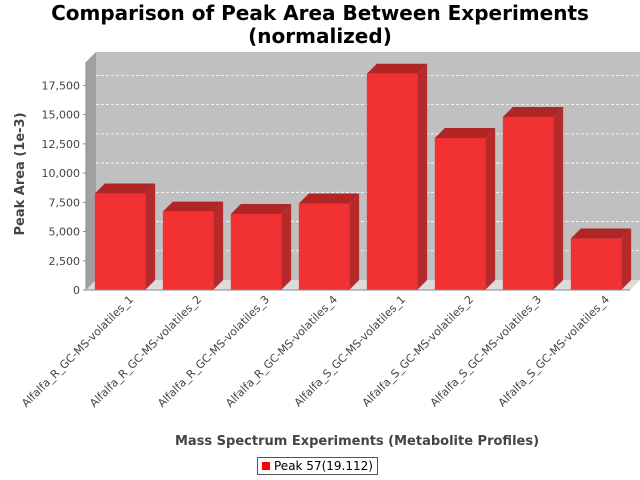 This screenshot has width=640, height=480. What do you see at coordinates (77, 351) in the screenshot?
I see `x-tick-label: Alfalfa_R_GC-MS-volatiles_1` at bounding box center [77, 351].